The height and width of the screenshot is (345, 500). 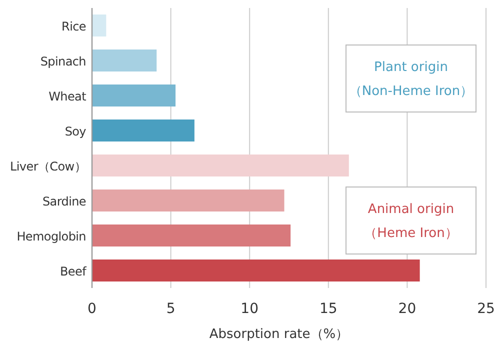 I want to click on x-tick-label: 5, so click(x=171, y=309).